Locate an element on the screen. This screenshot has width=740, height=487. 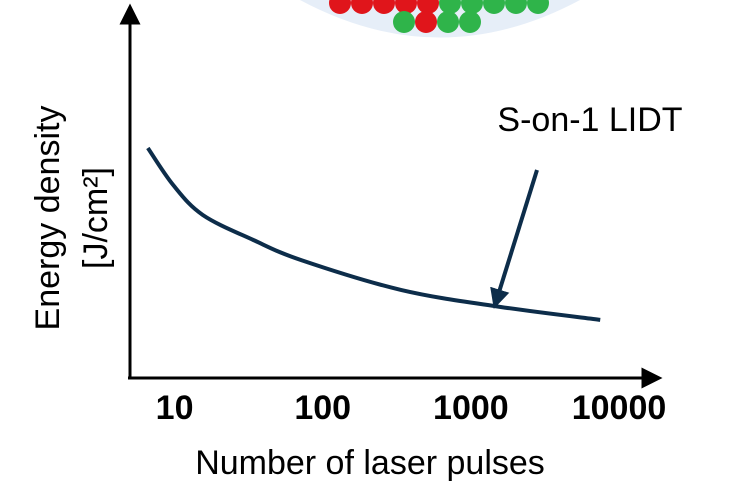
sample-illustration is located at coordinates (440, 19).